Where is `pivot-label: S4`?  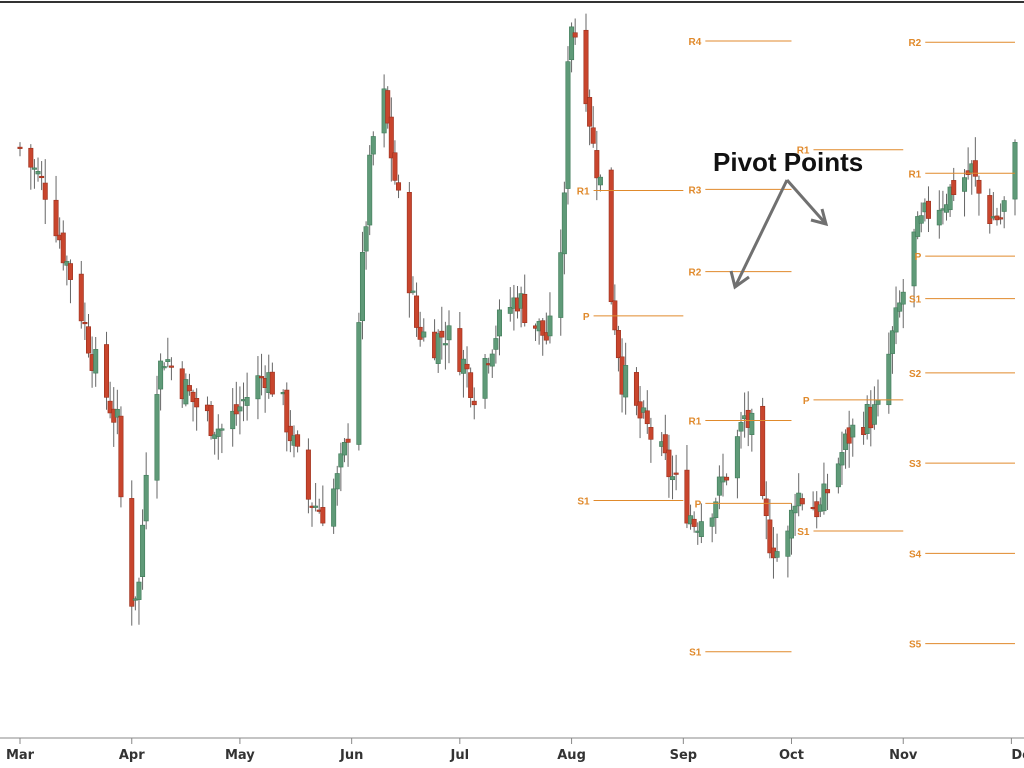
pivot-label: S4 is located at coordinates (915, 554).